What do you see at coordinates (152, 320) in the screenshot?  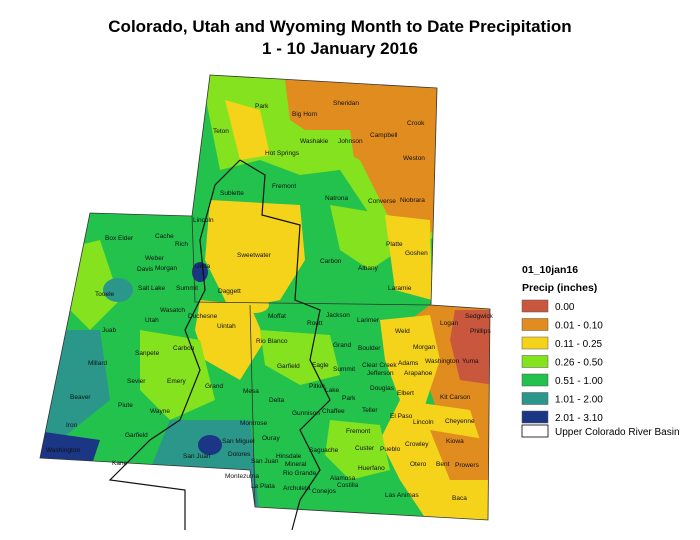 I see `county-label: Utah` at bounding box center [152, 320].